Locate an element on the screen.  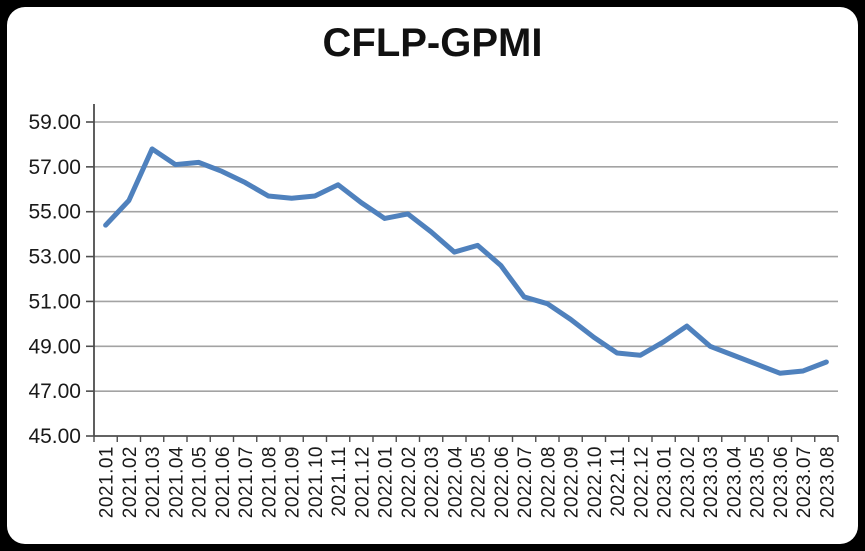
x-tick-label: 2022.06 is located at coordinates (502, 482).